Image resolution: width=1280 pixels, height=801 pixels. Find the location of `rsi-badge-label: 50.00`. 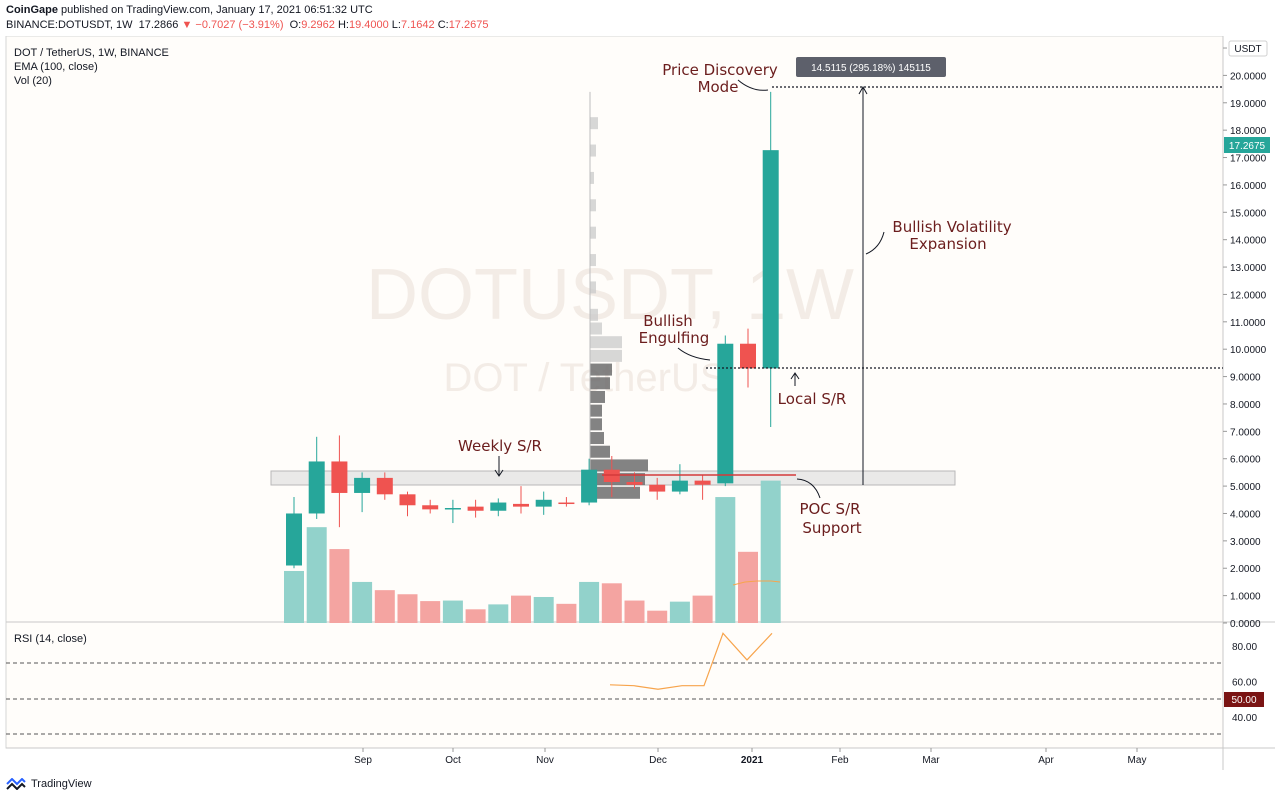

rsi-badge-label: 50.00 is located at coordinates (1243, 700).